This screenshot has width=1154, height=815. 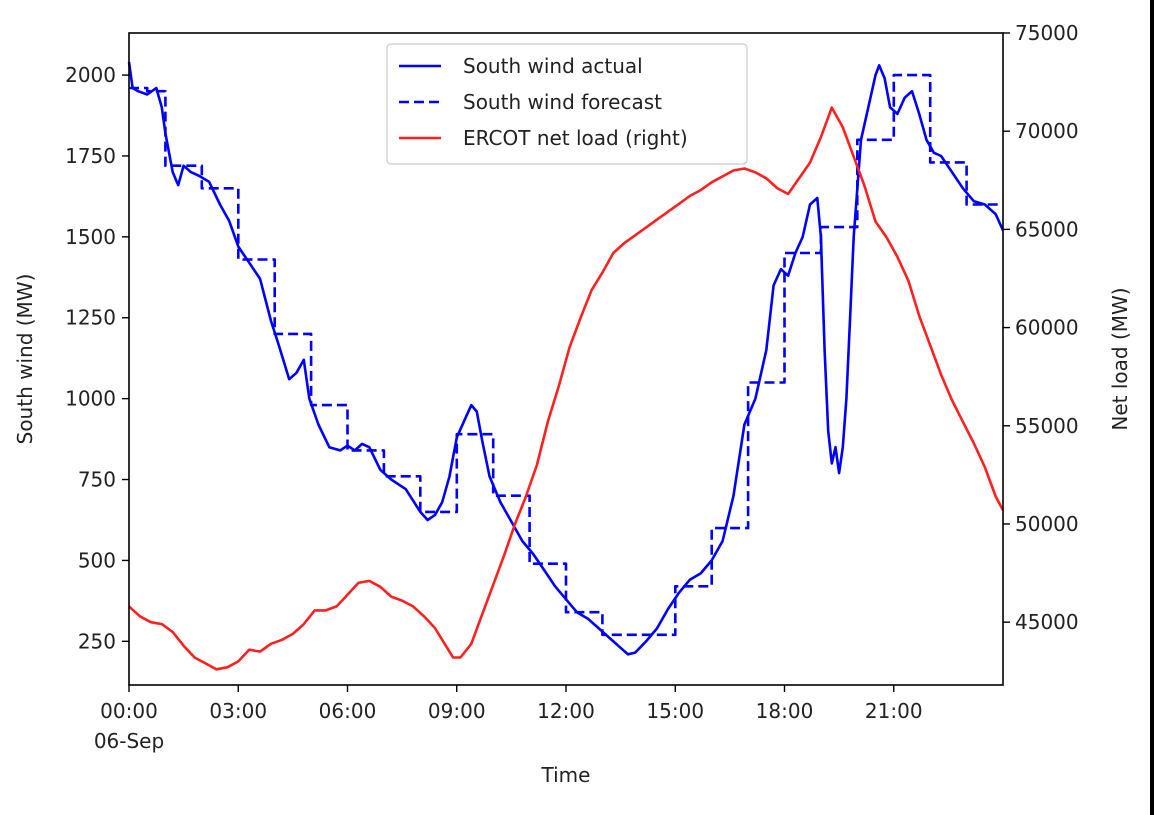 I want to click on window-edge, so click(x=1152, y=407).